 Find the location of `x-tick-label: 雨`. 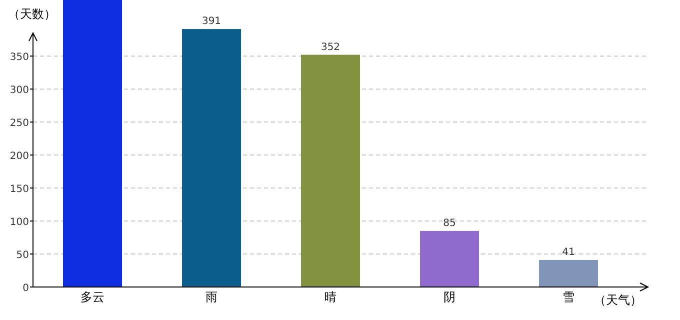

x-tick-label: 雨 is located at coordinates (212, 297).